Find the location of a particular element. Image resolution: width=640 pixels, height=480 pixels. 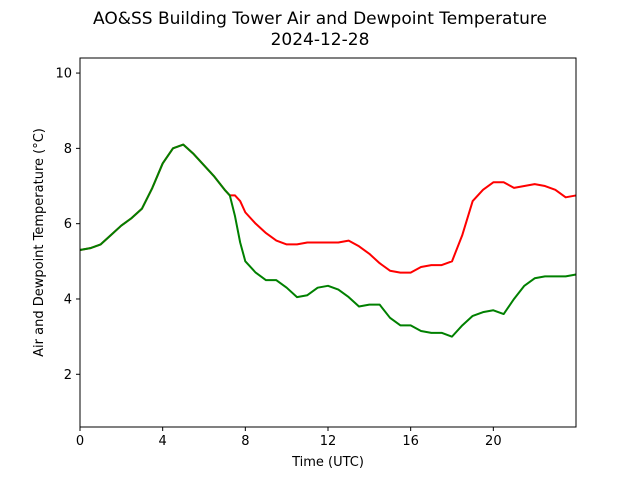

y-axis-label: Air and Dewpoint Temperature (°C) is located at coordinates (39, 242).